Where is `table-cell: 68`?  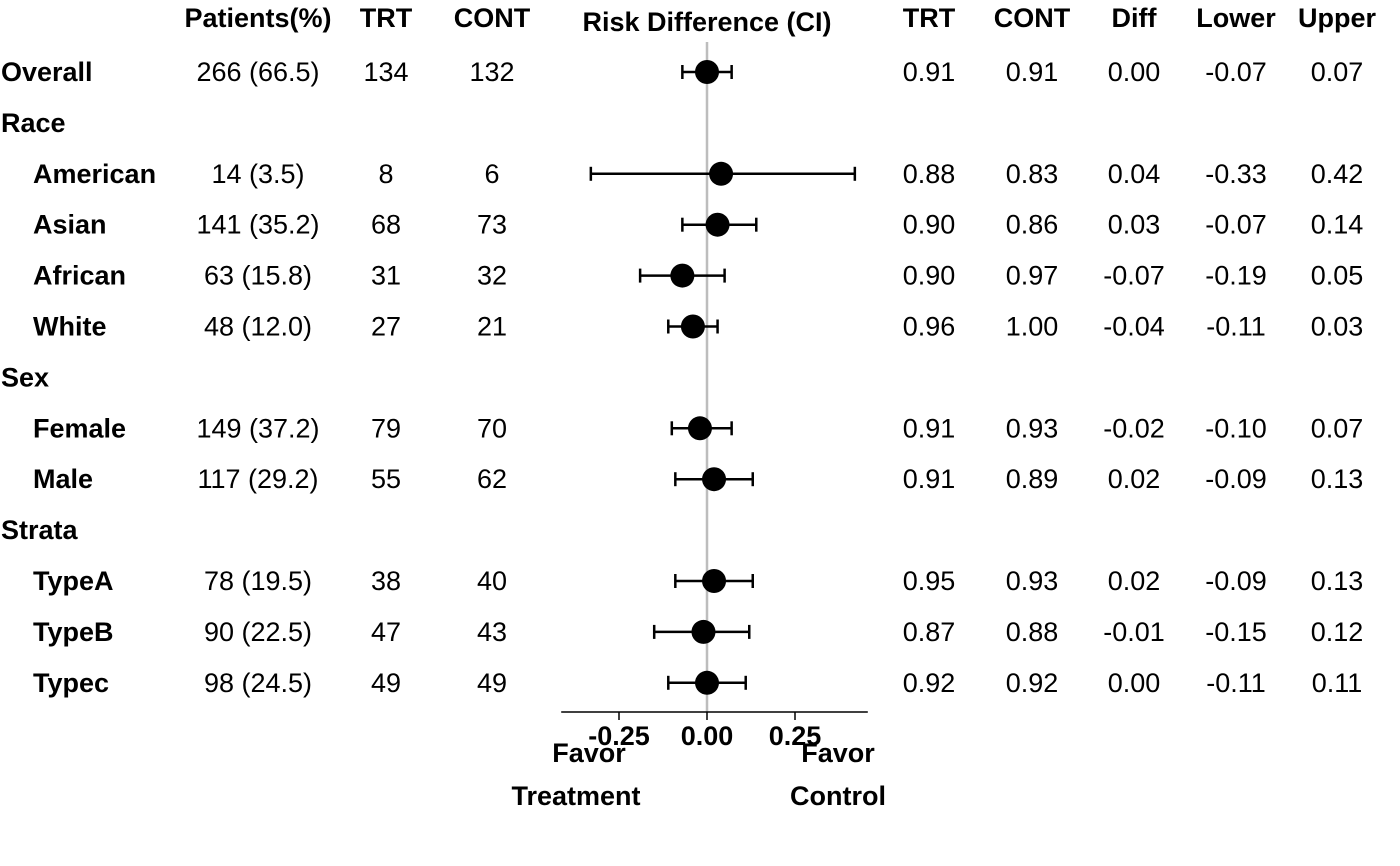 table-cell: 68 is located at coordinates (386, 225).